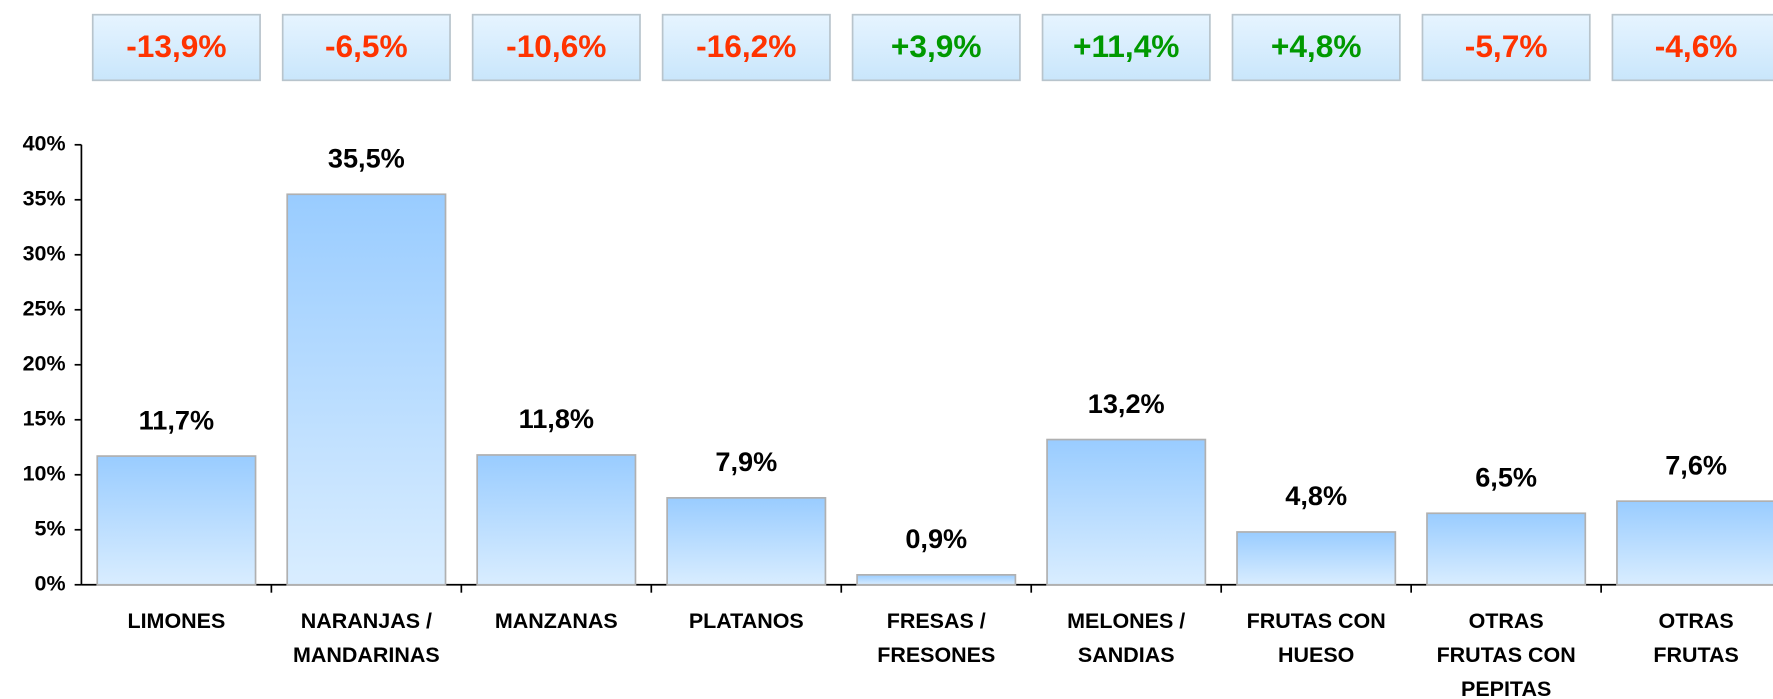 Image resolution: width=1773 pixels, height=699 pixels. Describe the element at coordinates (176, 419) in the screenshot. I see `data-label: 11,7%` at that location.